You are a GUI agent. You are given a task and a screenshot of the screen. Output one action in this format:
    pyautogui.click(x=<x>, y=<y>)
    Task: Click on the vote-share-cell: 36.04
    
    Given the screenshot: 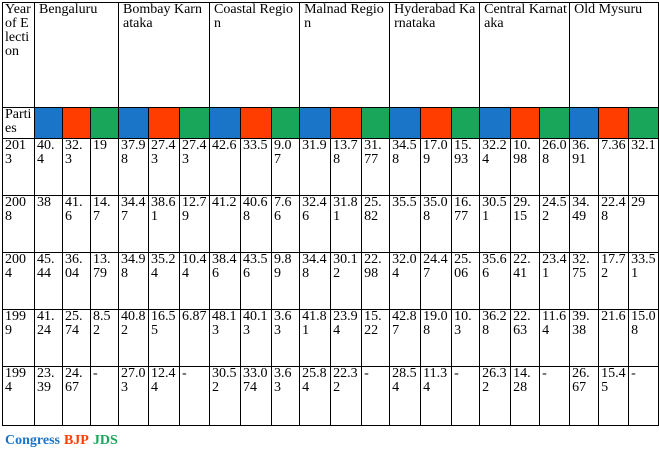 What is the action you would take?
    pyautogui.click(x=76, y=281)
    